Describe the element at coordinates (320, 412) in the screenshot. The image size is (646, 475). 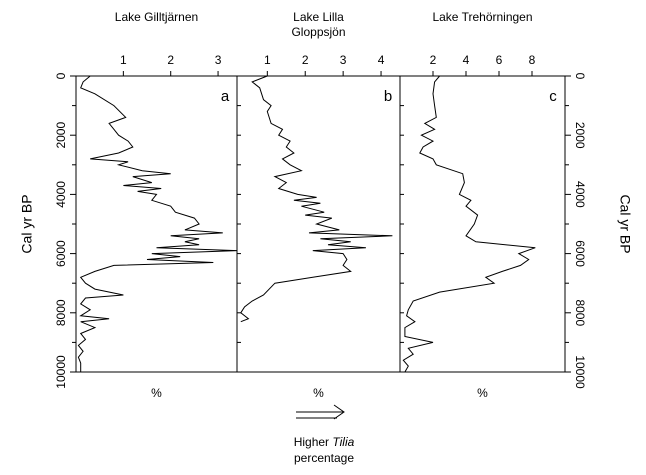
I see `arrow` at that location.